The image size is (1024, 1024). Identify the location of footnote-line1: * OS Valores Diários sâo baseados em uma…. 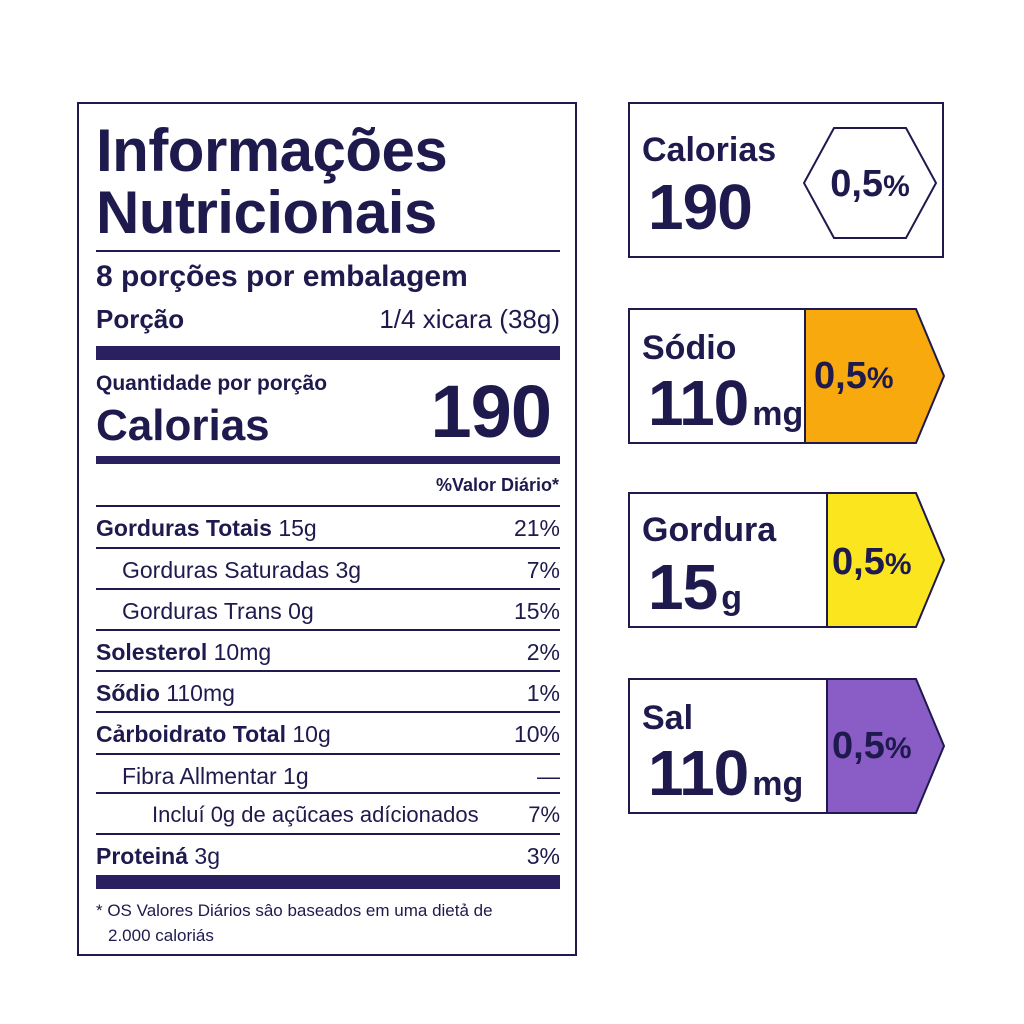
(294, 910).